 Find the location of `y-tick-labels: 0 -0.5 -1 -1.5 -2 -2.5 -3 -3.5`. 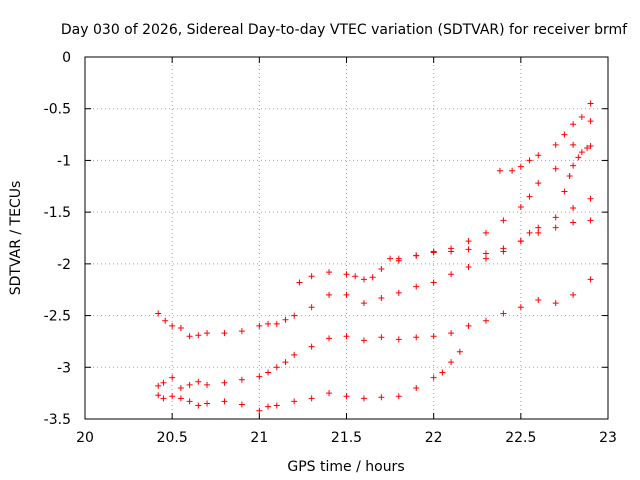

y-tick-labels: 0 -0.5 -1 -1.5 -2 -2.5 -3 -3.5 is located at coordinates (57, 239).